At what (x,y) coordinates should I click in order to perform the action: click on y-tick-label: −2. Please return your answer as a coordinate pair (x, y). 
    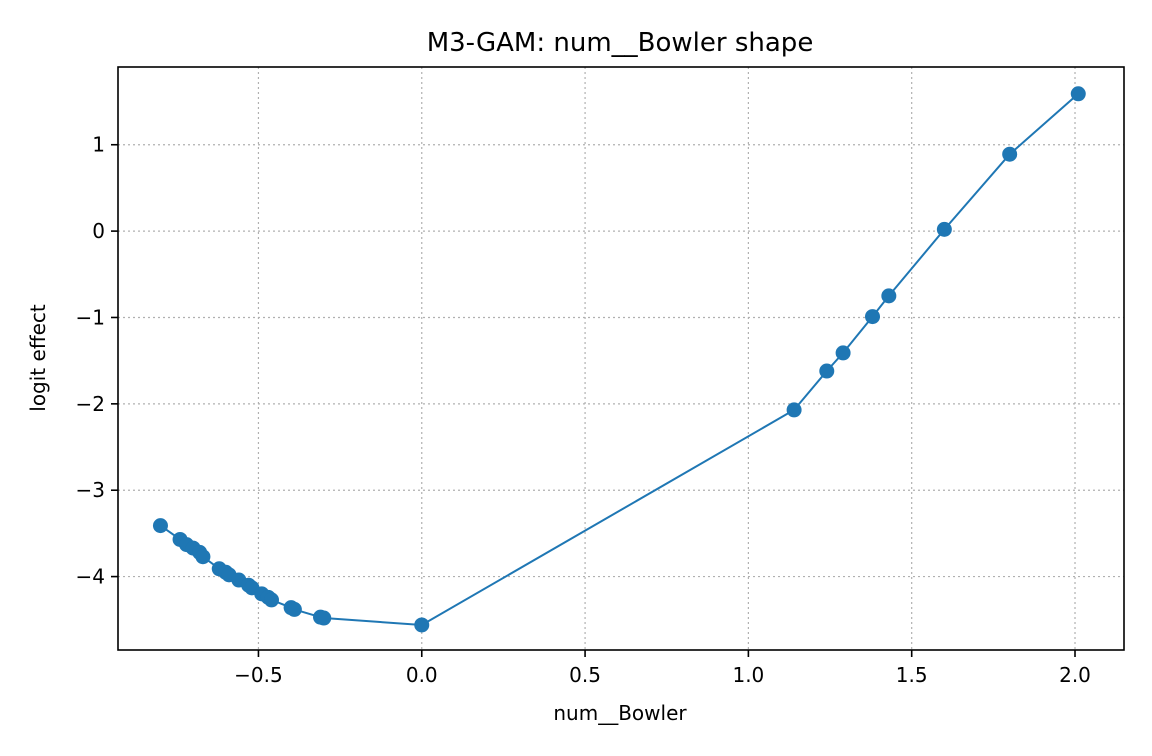
    Looking at the image, I should click on (90, 404).